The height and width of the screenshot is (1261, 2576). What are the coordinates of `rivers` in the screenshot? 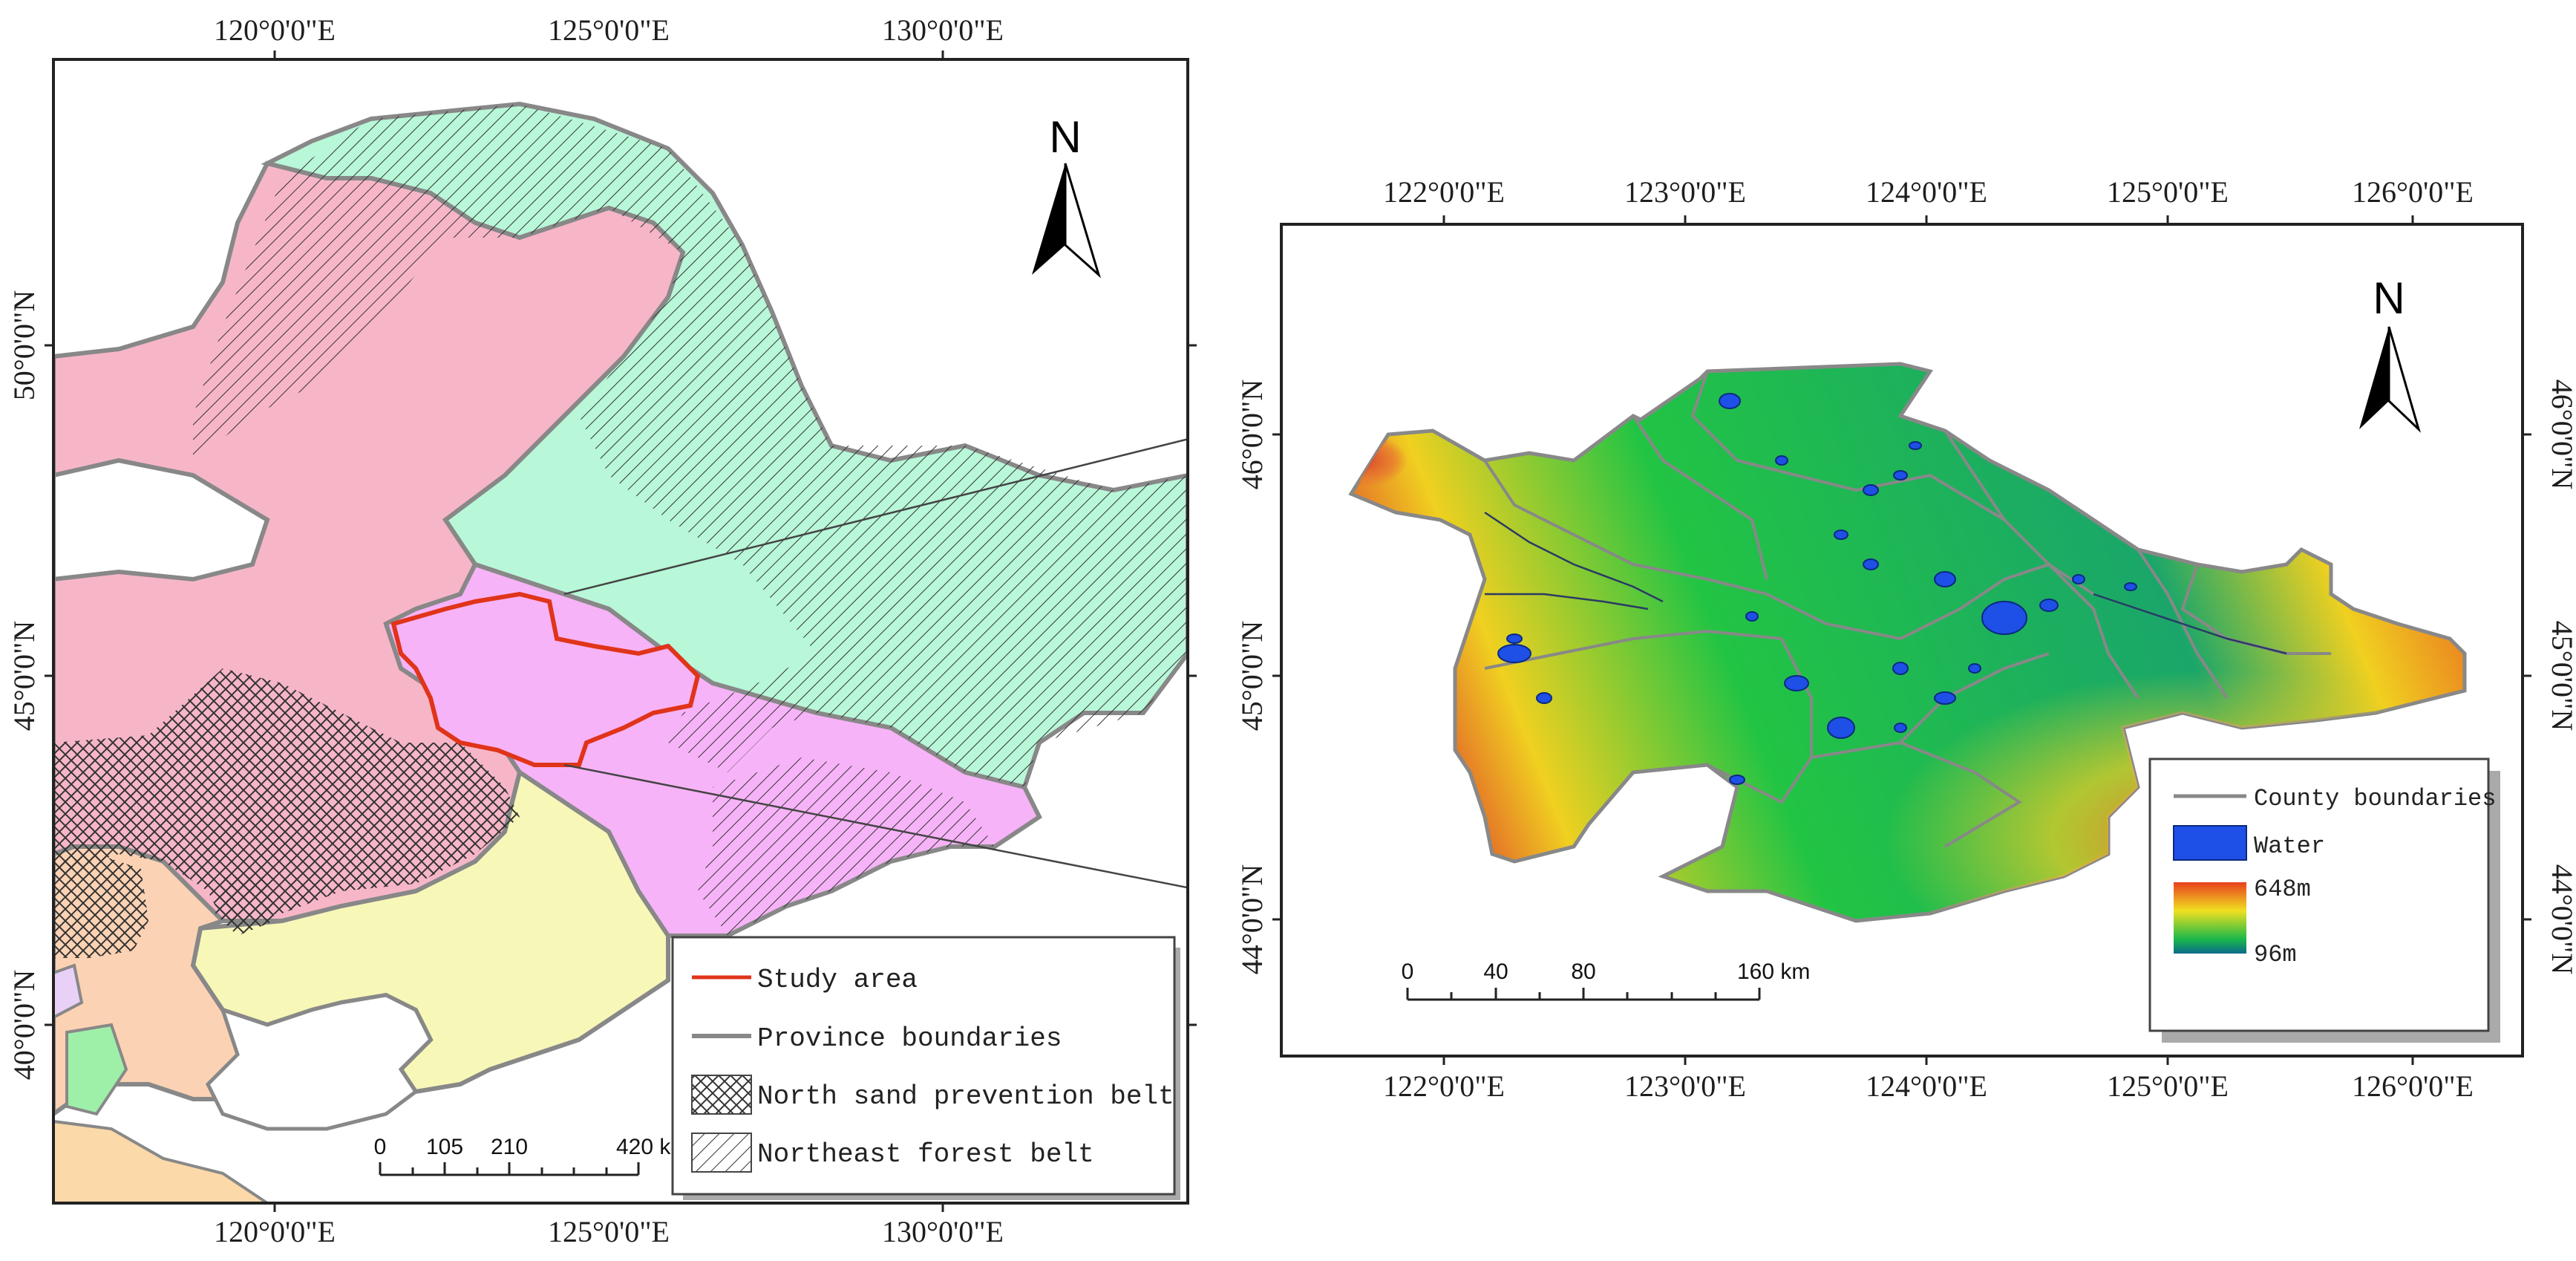 It's located at (1886, 583).